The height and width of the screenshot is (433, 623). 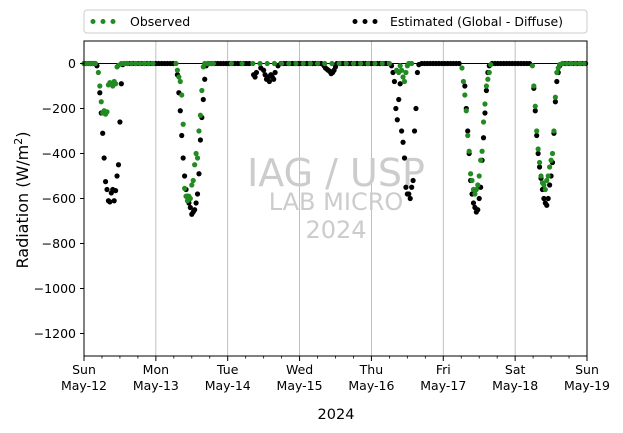 I want to click on x-tick-date: May-18, so click(x=515, y=385).